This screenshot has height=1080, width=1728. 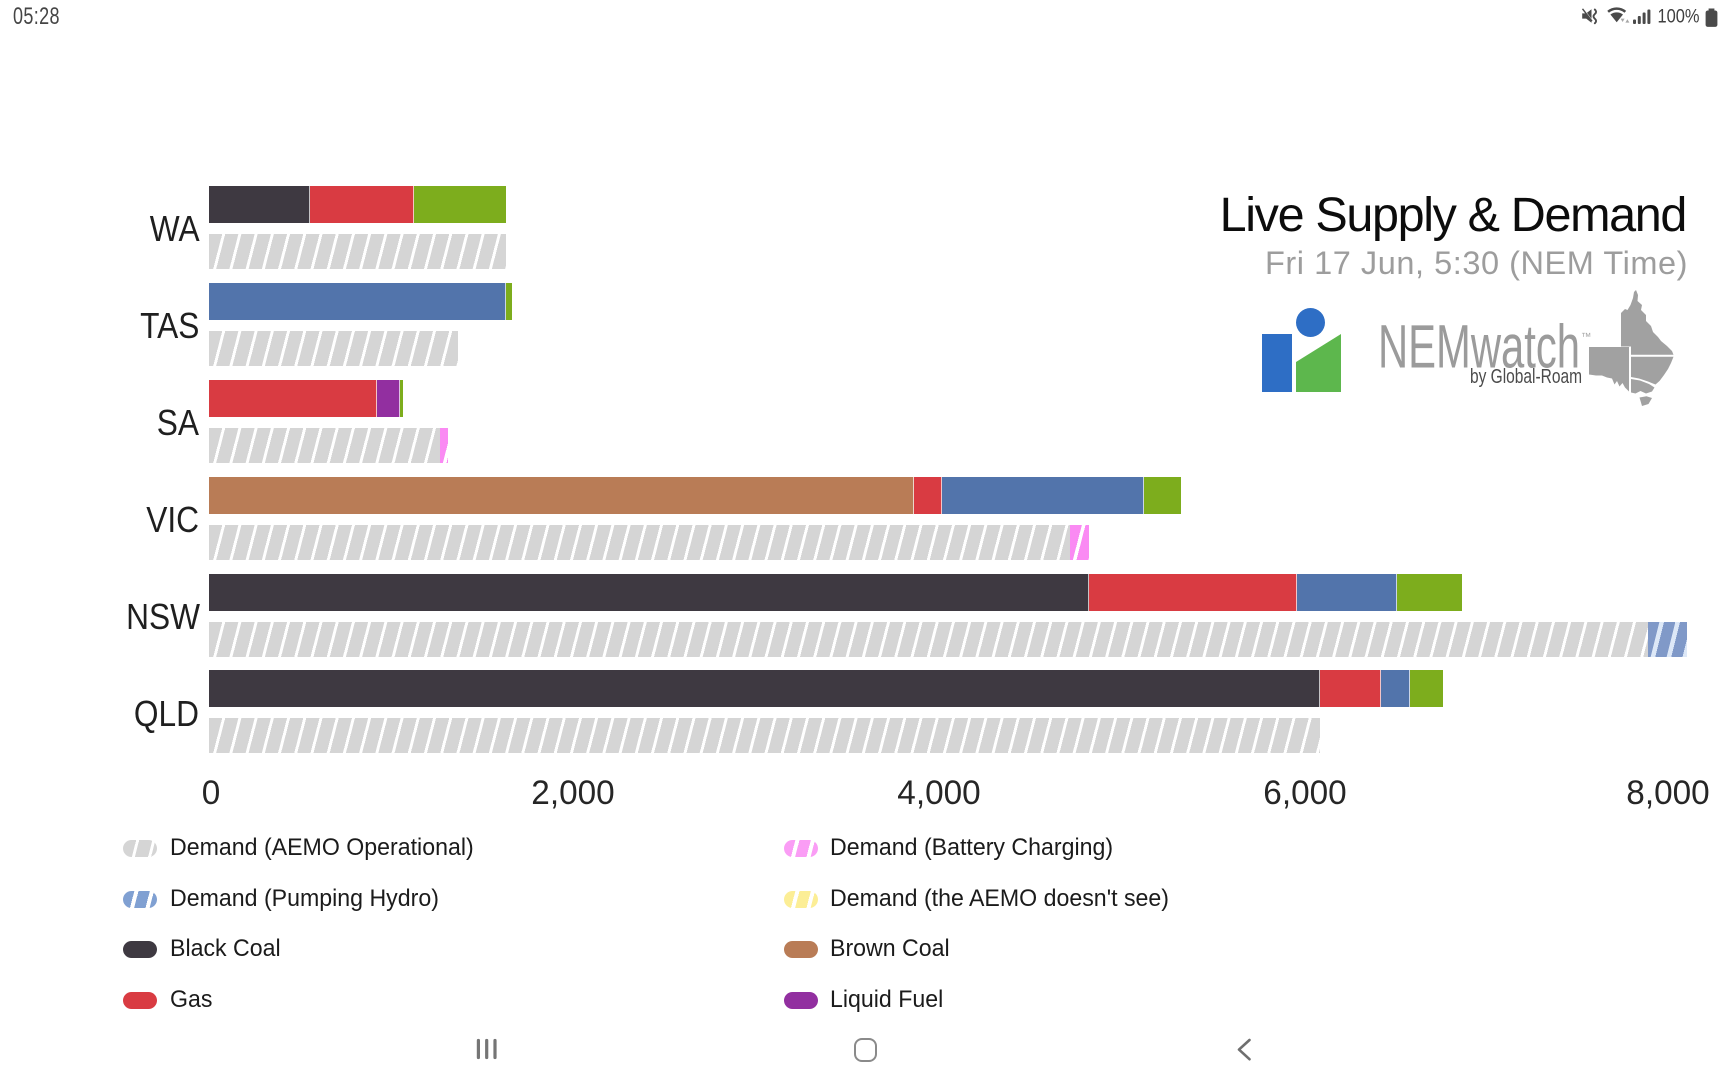 What do you see at coordinates (1679, 17) in the screenshot?
I see `svg-text: 100%` at bounding box center [1679, 17].